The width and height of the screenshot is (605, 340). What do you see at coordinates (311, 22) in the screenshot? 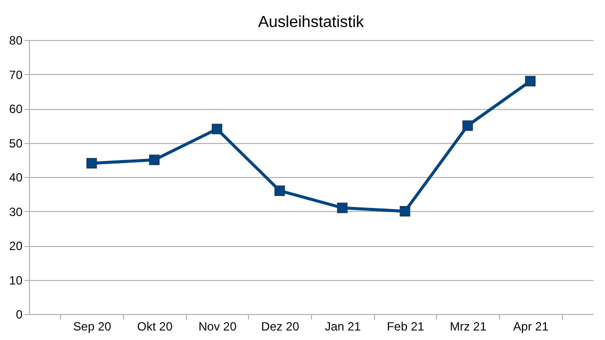
I see `chart-title: Ausleihstatistik` at bounding box center [311, 22].